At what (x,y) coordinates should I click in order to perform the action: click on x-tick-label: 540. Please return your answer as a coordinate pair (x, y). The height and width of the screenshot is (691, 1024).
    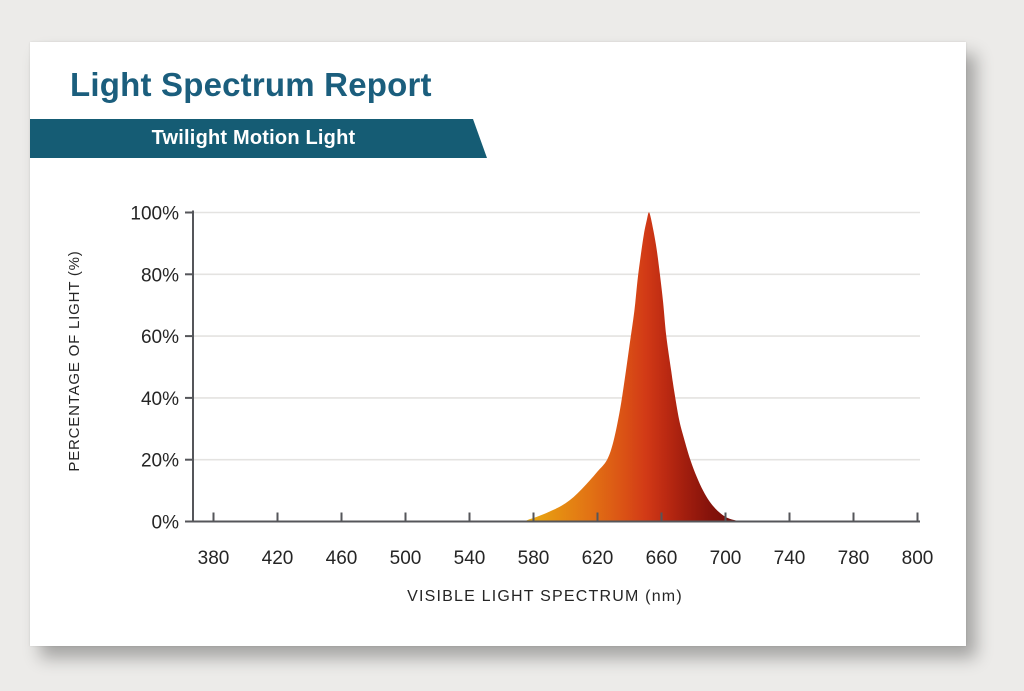
    Looking at the image, I should click on (470, 558).